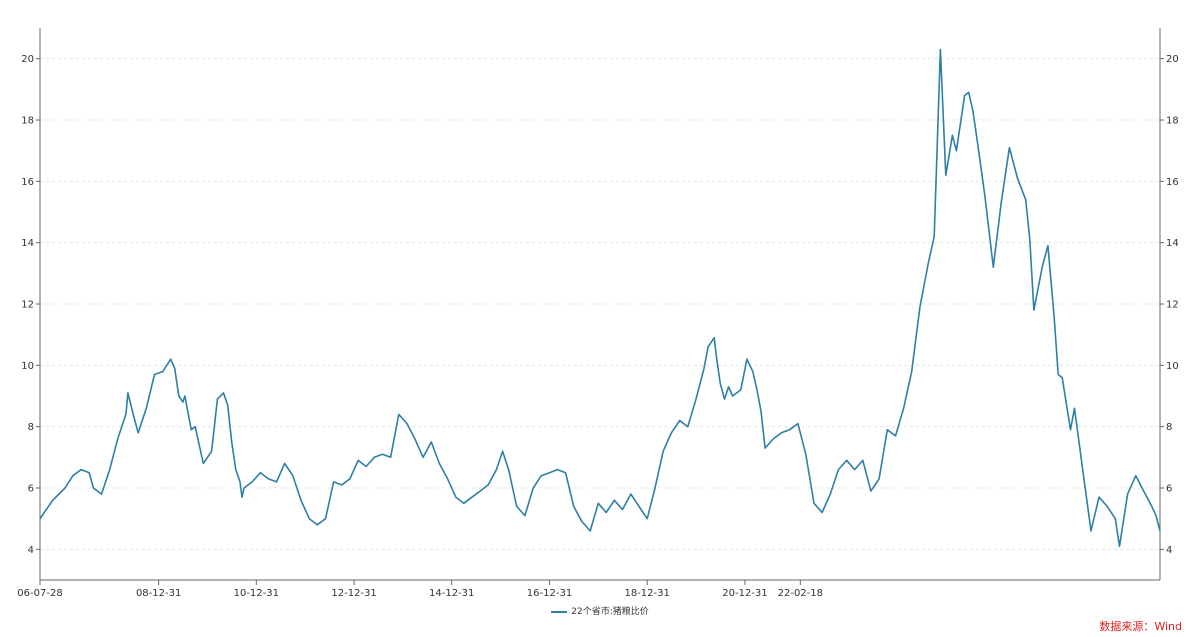 The height and width of the screenshot is (637, 1200). I want to click on y-tick-label-right: 20, so click(1172, 59).